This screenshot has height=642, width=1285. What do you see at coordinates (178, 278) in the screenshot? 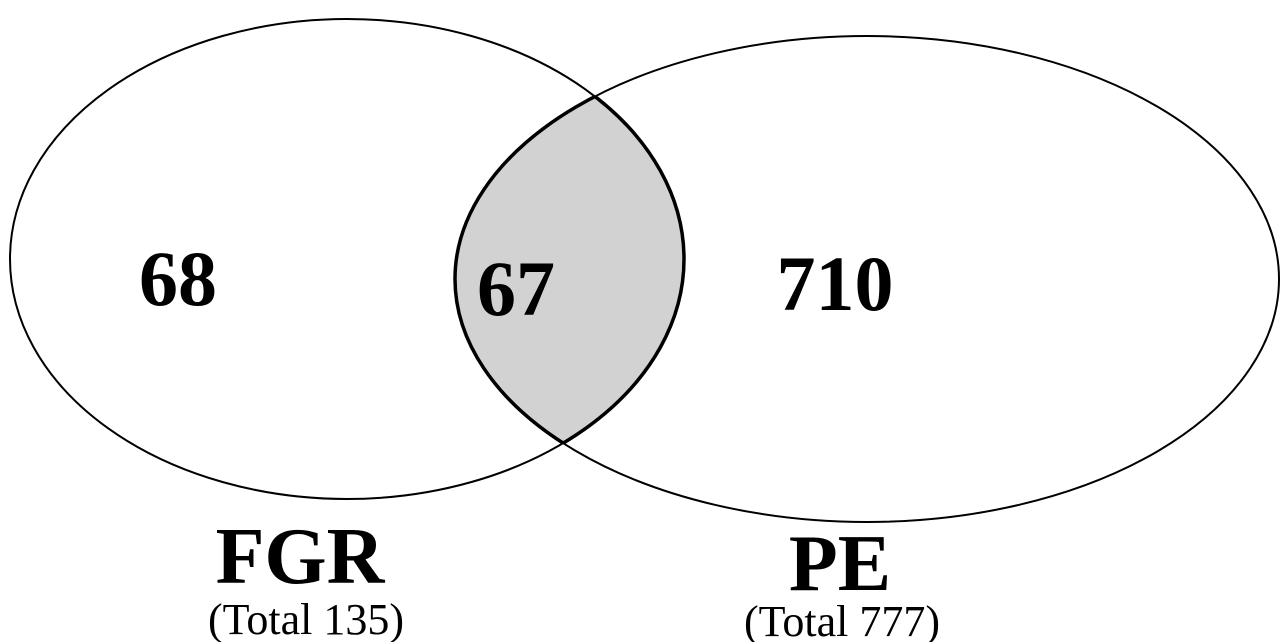
I see `fgr-only-count: 68` at bounding box center [178, 278].